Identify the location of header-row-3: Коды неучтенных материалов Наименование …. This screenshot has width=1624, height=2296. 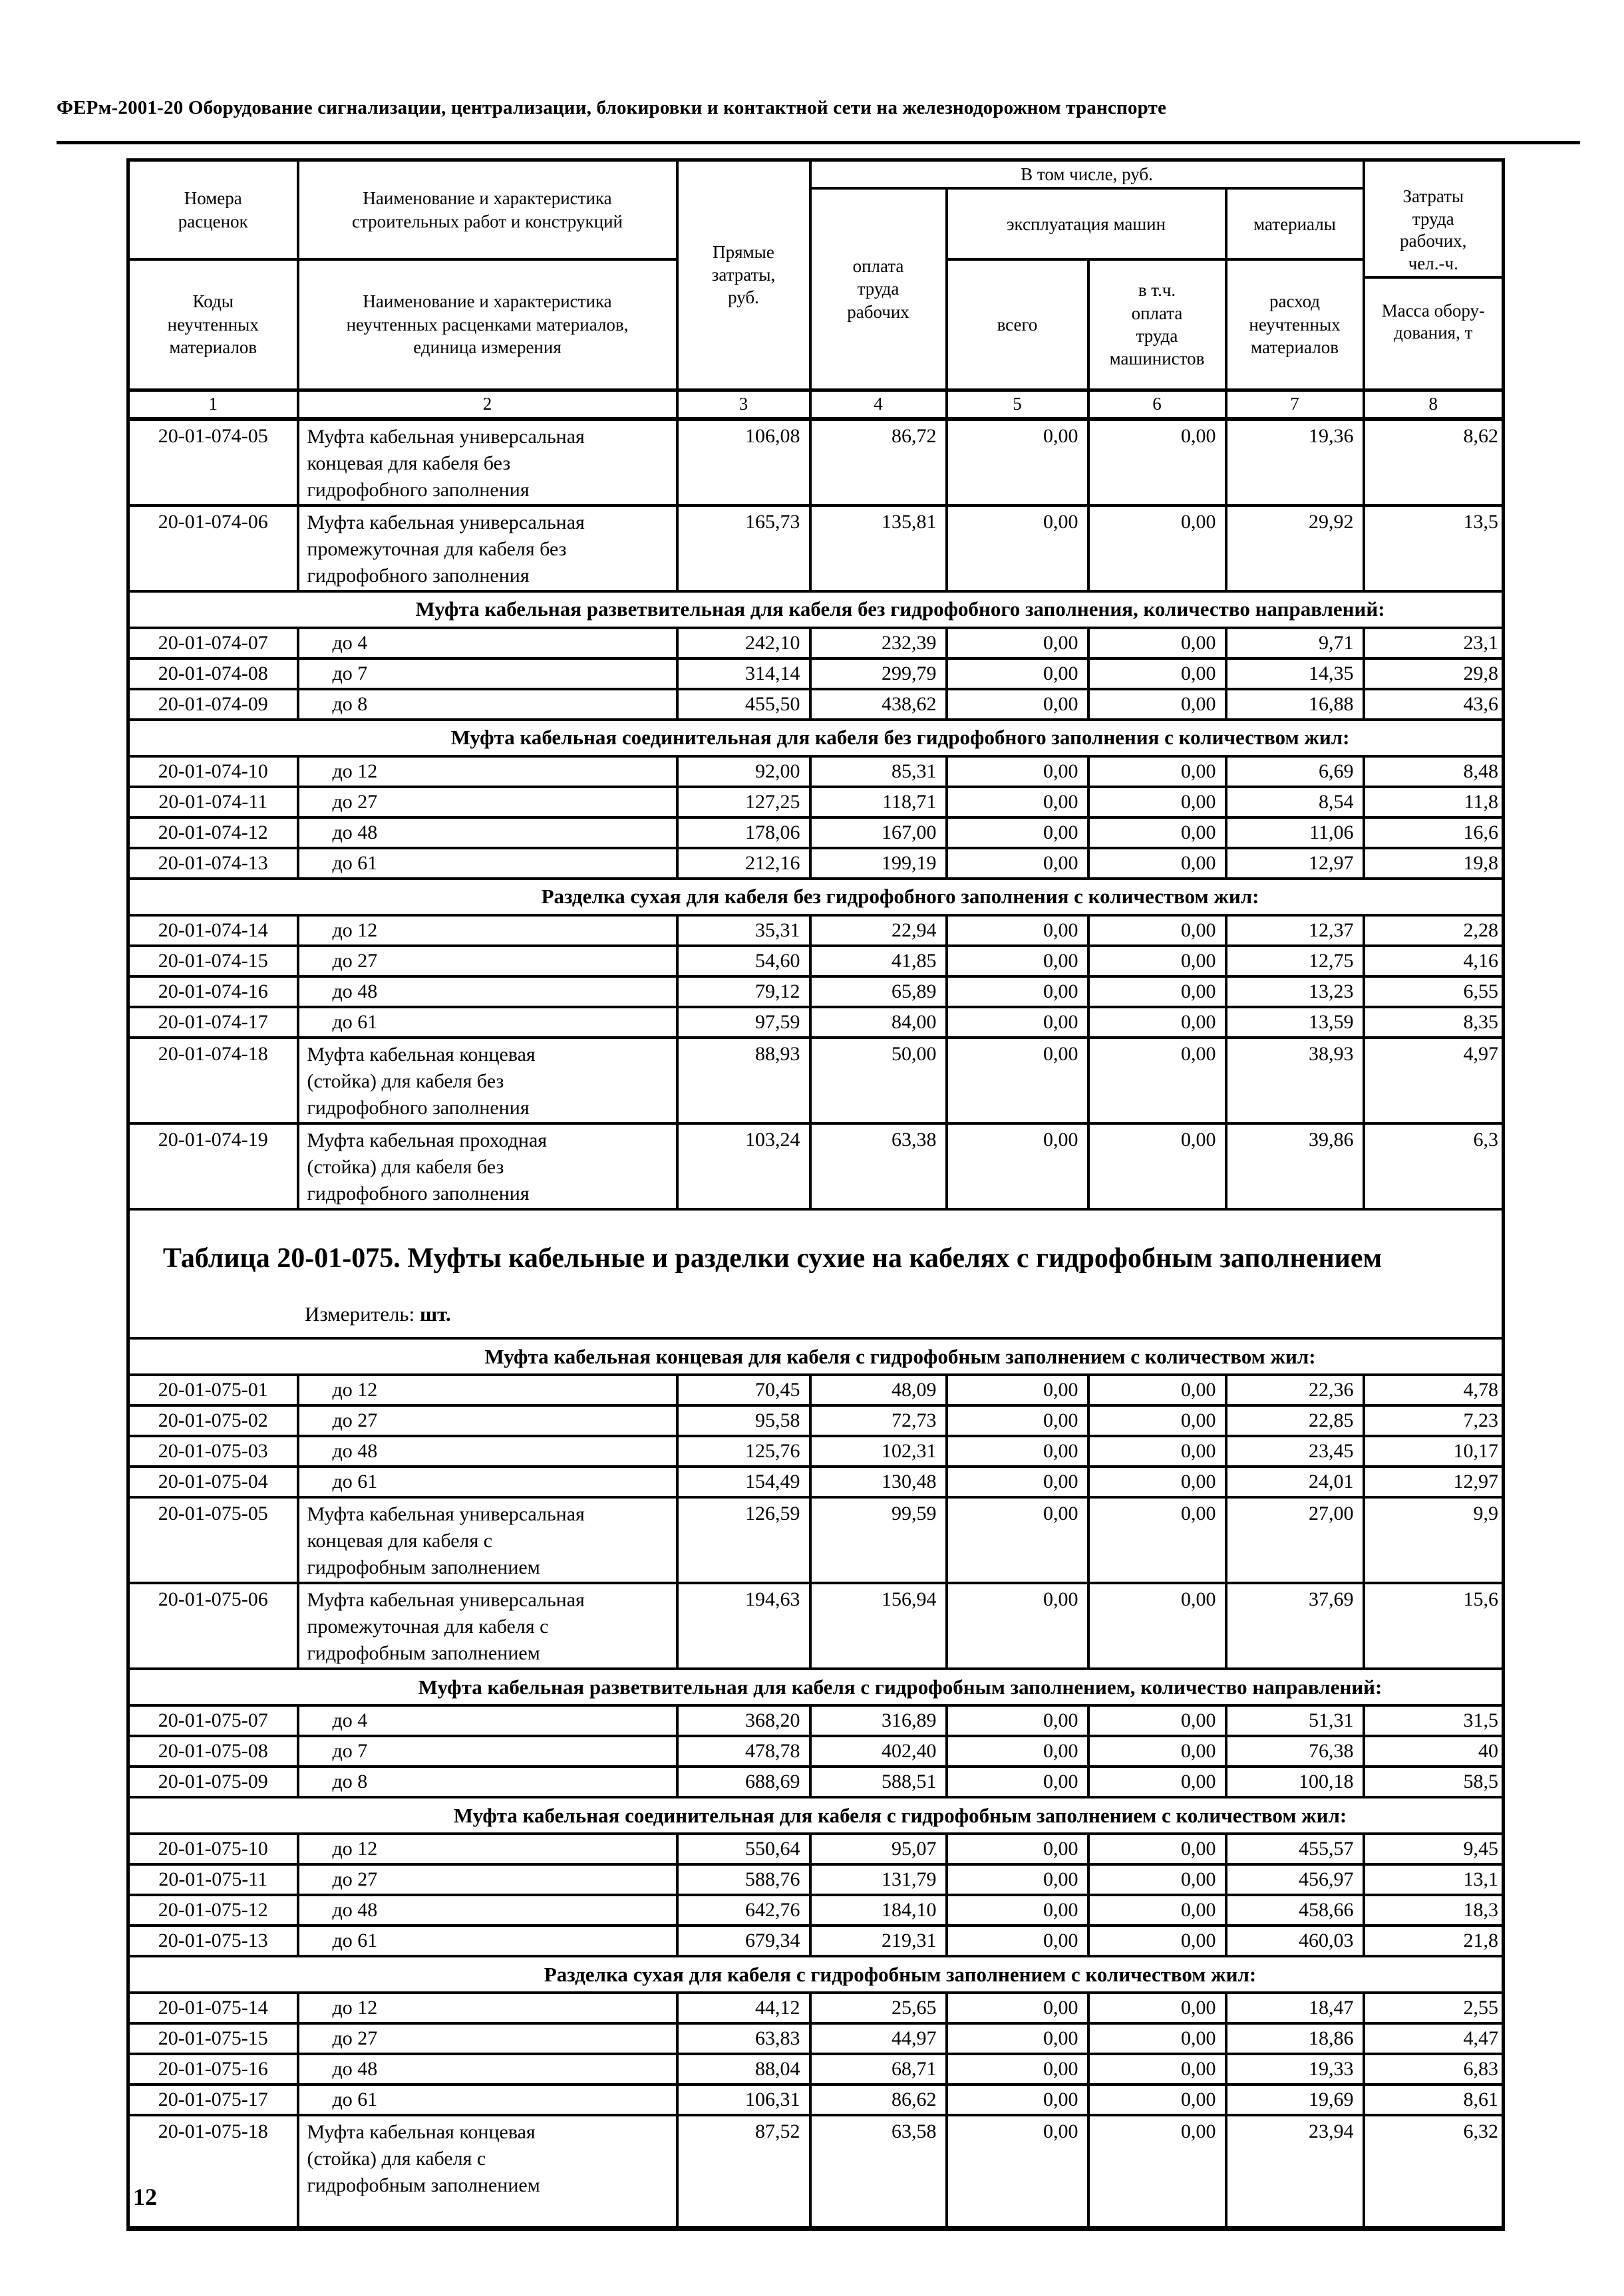
(815, 325).